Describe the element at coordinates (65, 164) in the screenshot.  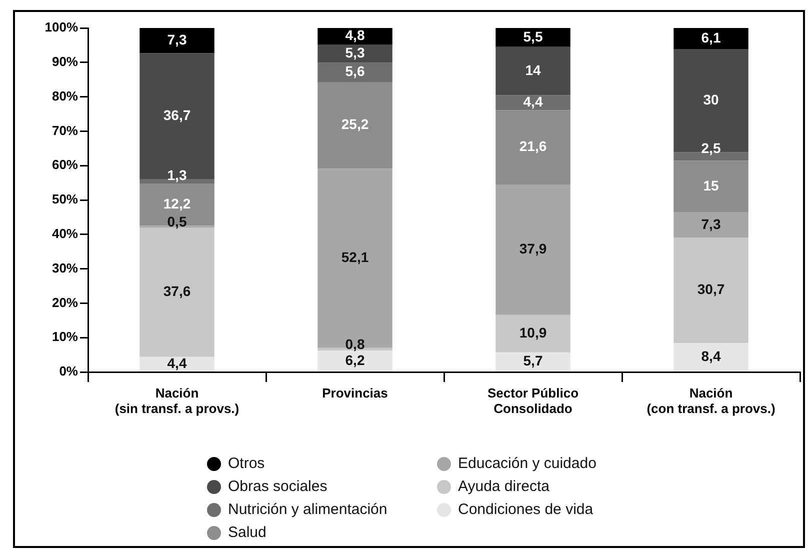
I see `y-tick-label: 60%` at that location.